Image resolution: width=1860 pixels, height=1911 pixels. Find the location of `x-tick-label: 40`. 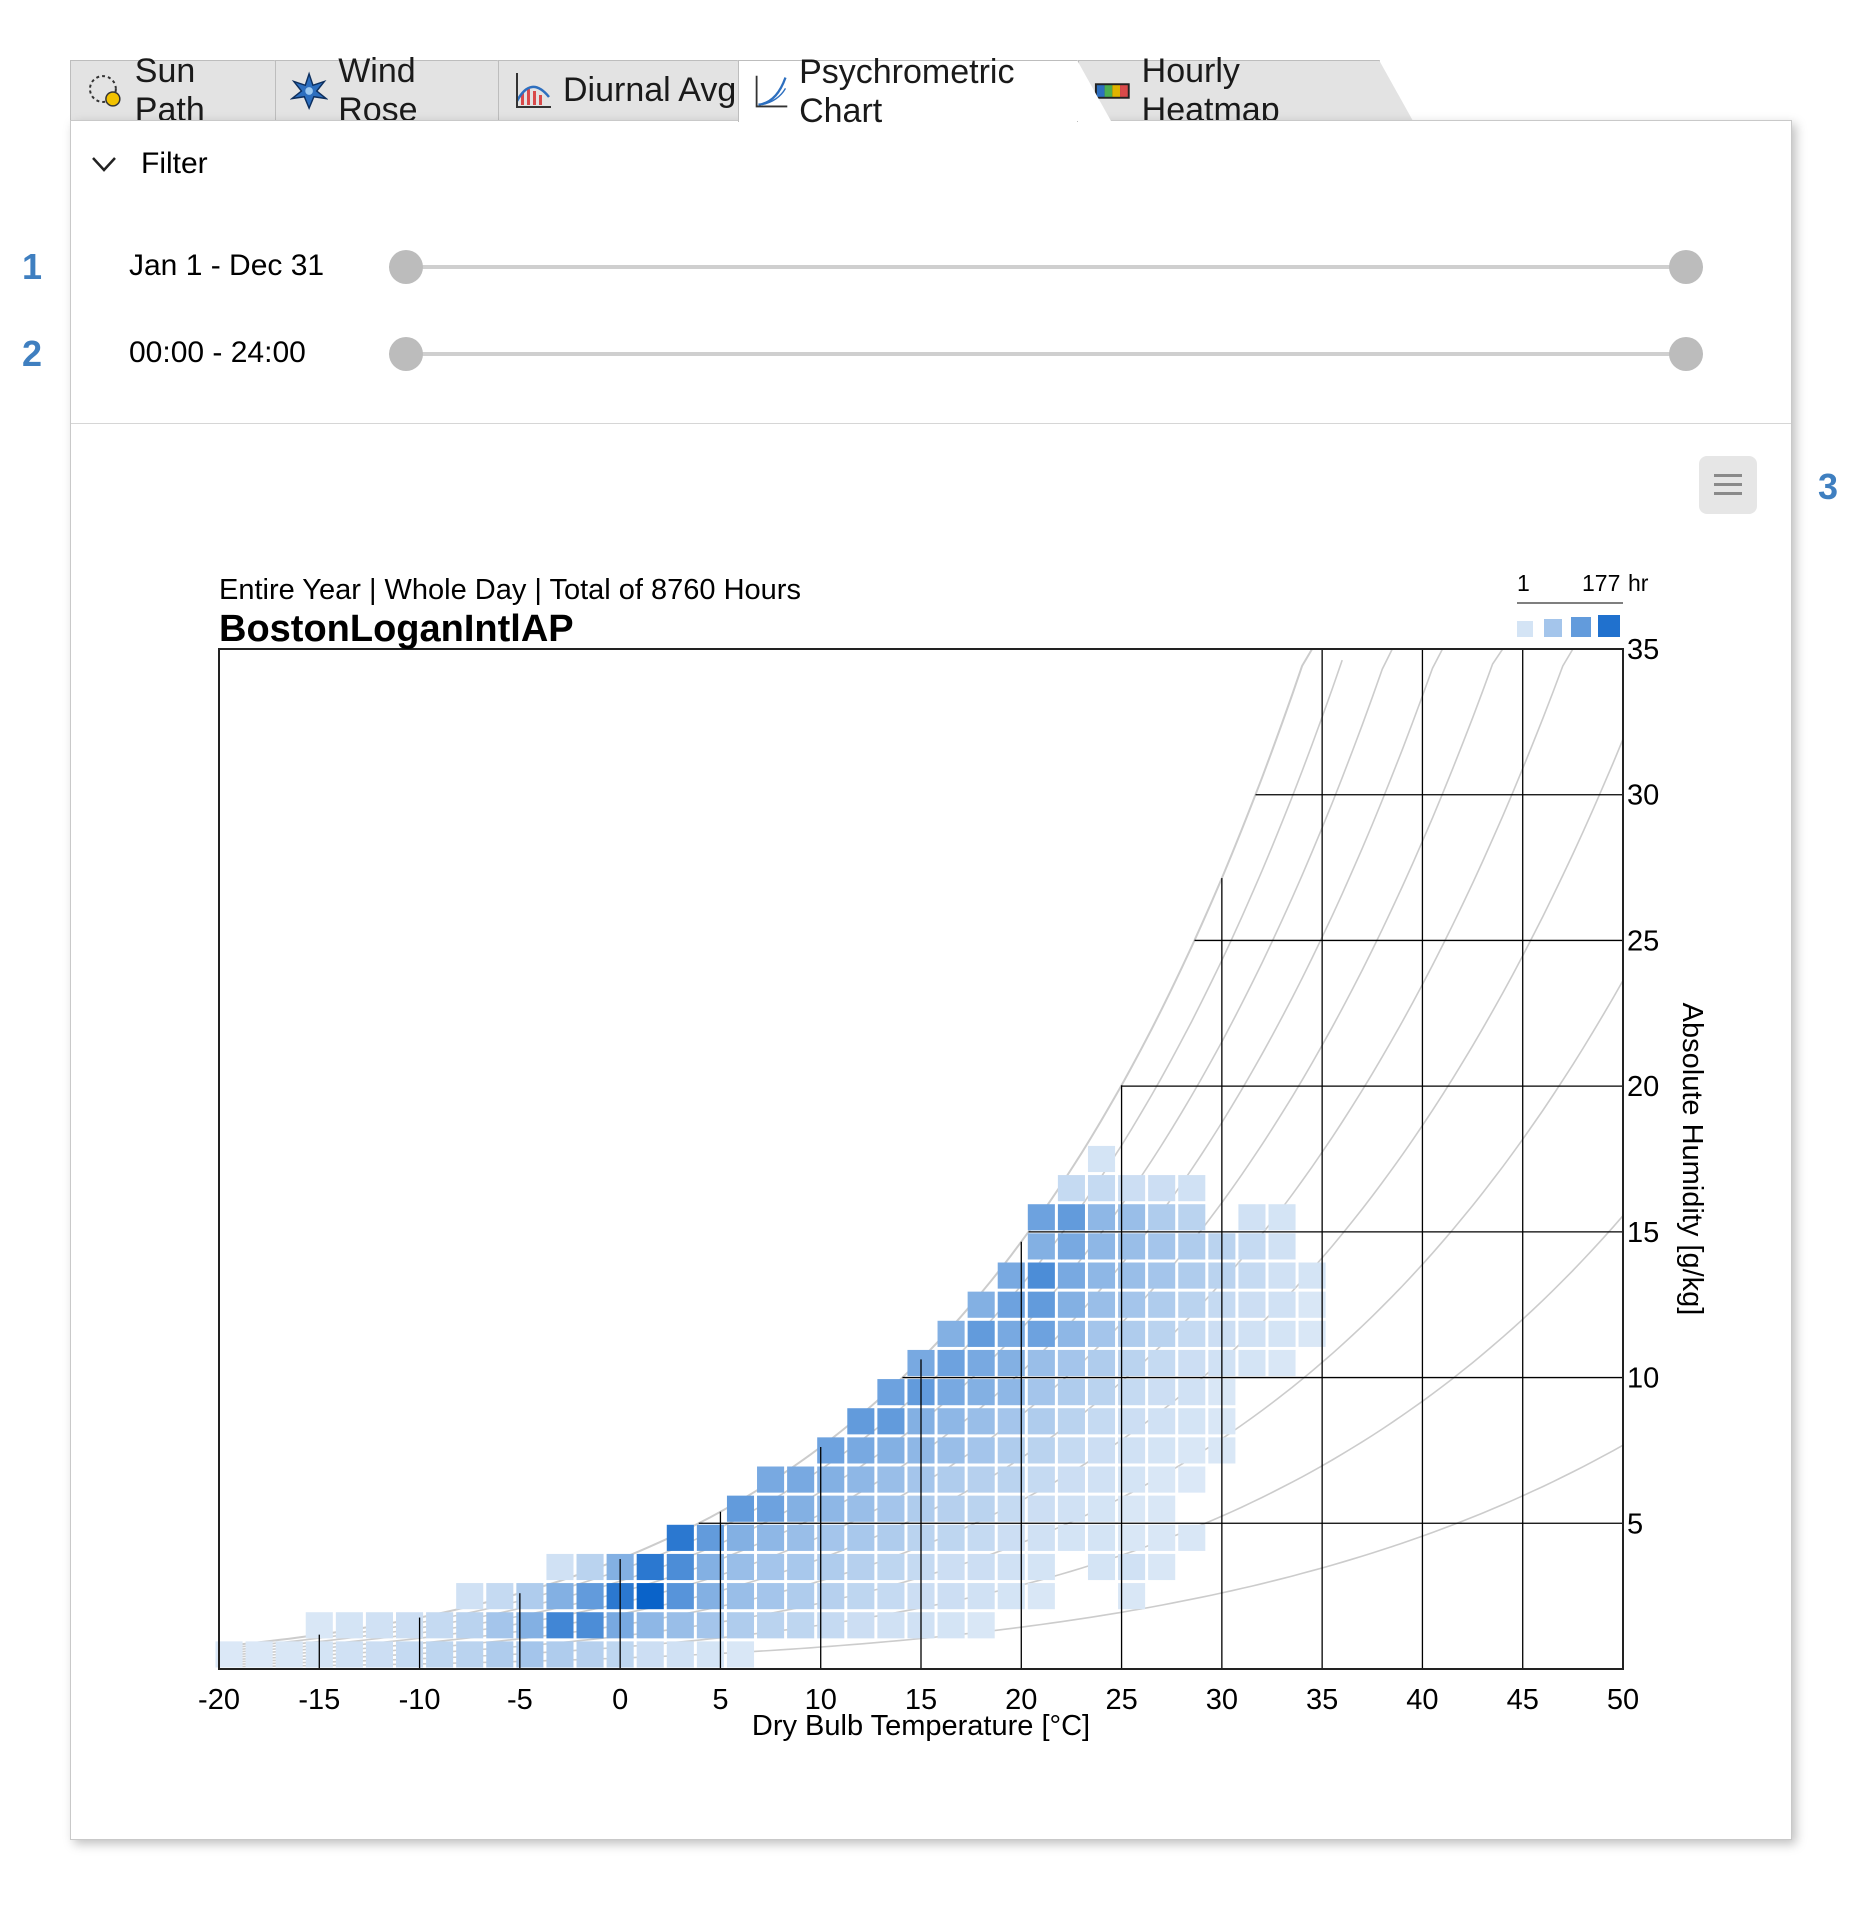

x-tick-label: 40 is located at coordinates (1422, 1700).